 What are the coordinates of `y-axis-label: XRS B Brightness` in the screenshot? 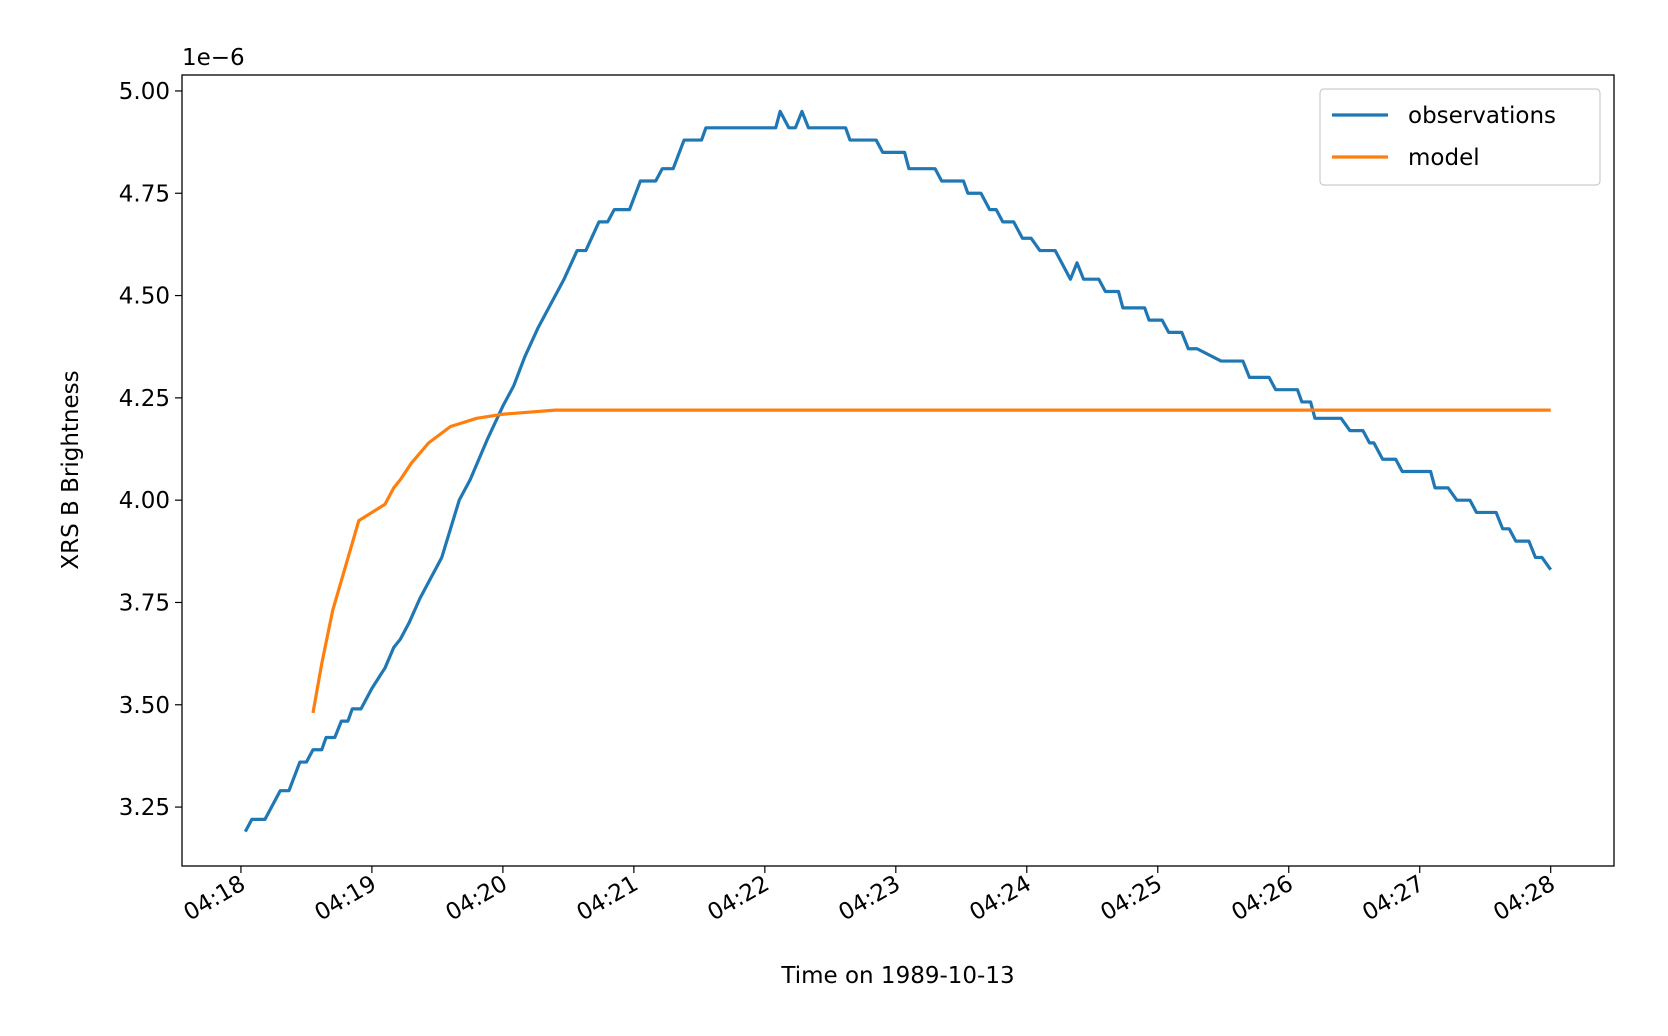 It's located at (71, 469).